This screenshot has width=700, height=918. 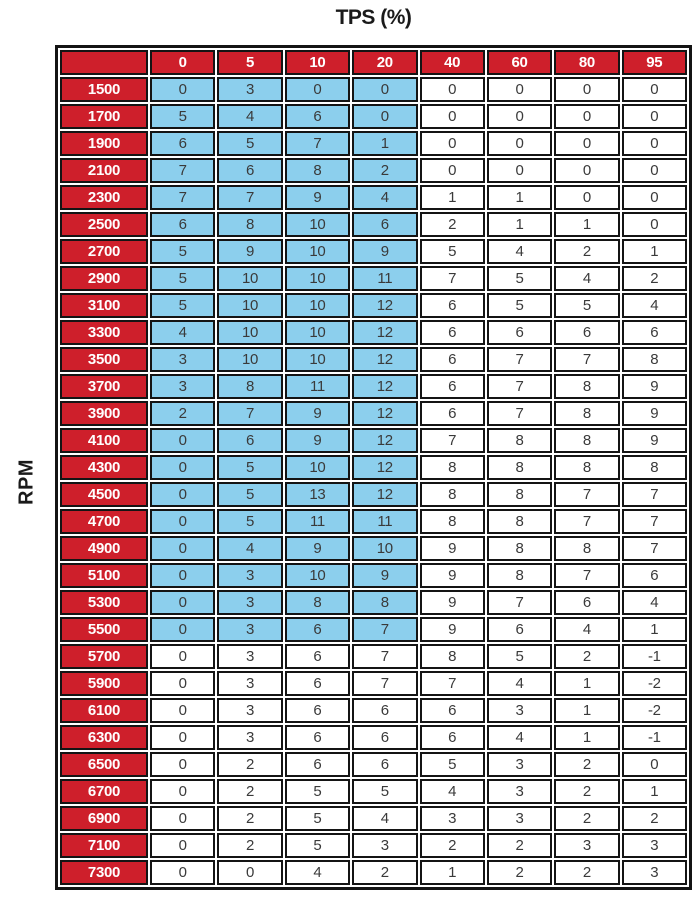 What do you see at coordinates (104, 494) in the screenshot?
I see `row-header-rpm-4500: 4500` at bounding box center [104, 494].